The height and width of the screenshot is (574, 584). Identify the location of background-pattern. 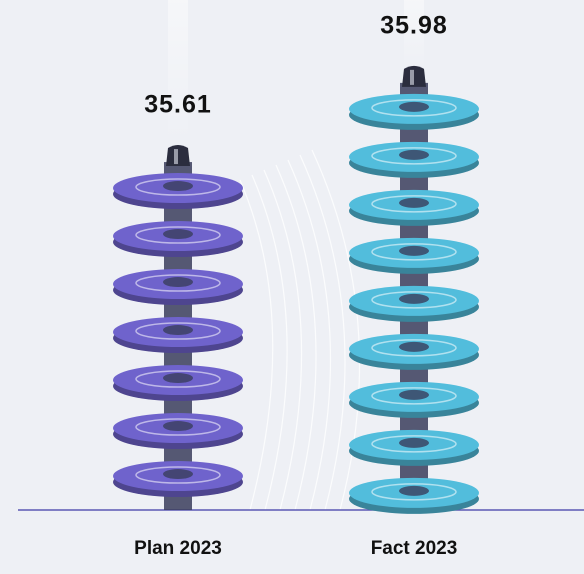
(300, 330).